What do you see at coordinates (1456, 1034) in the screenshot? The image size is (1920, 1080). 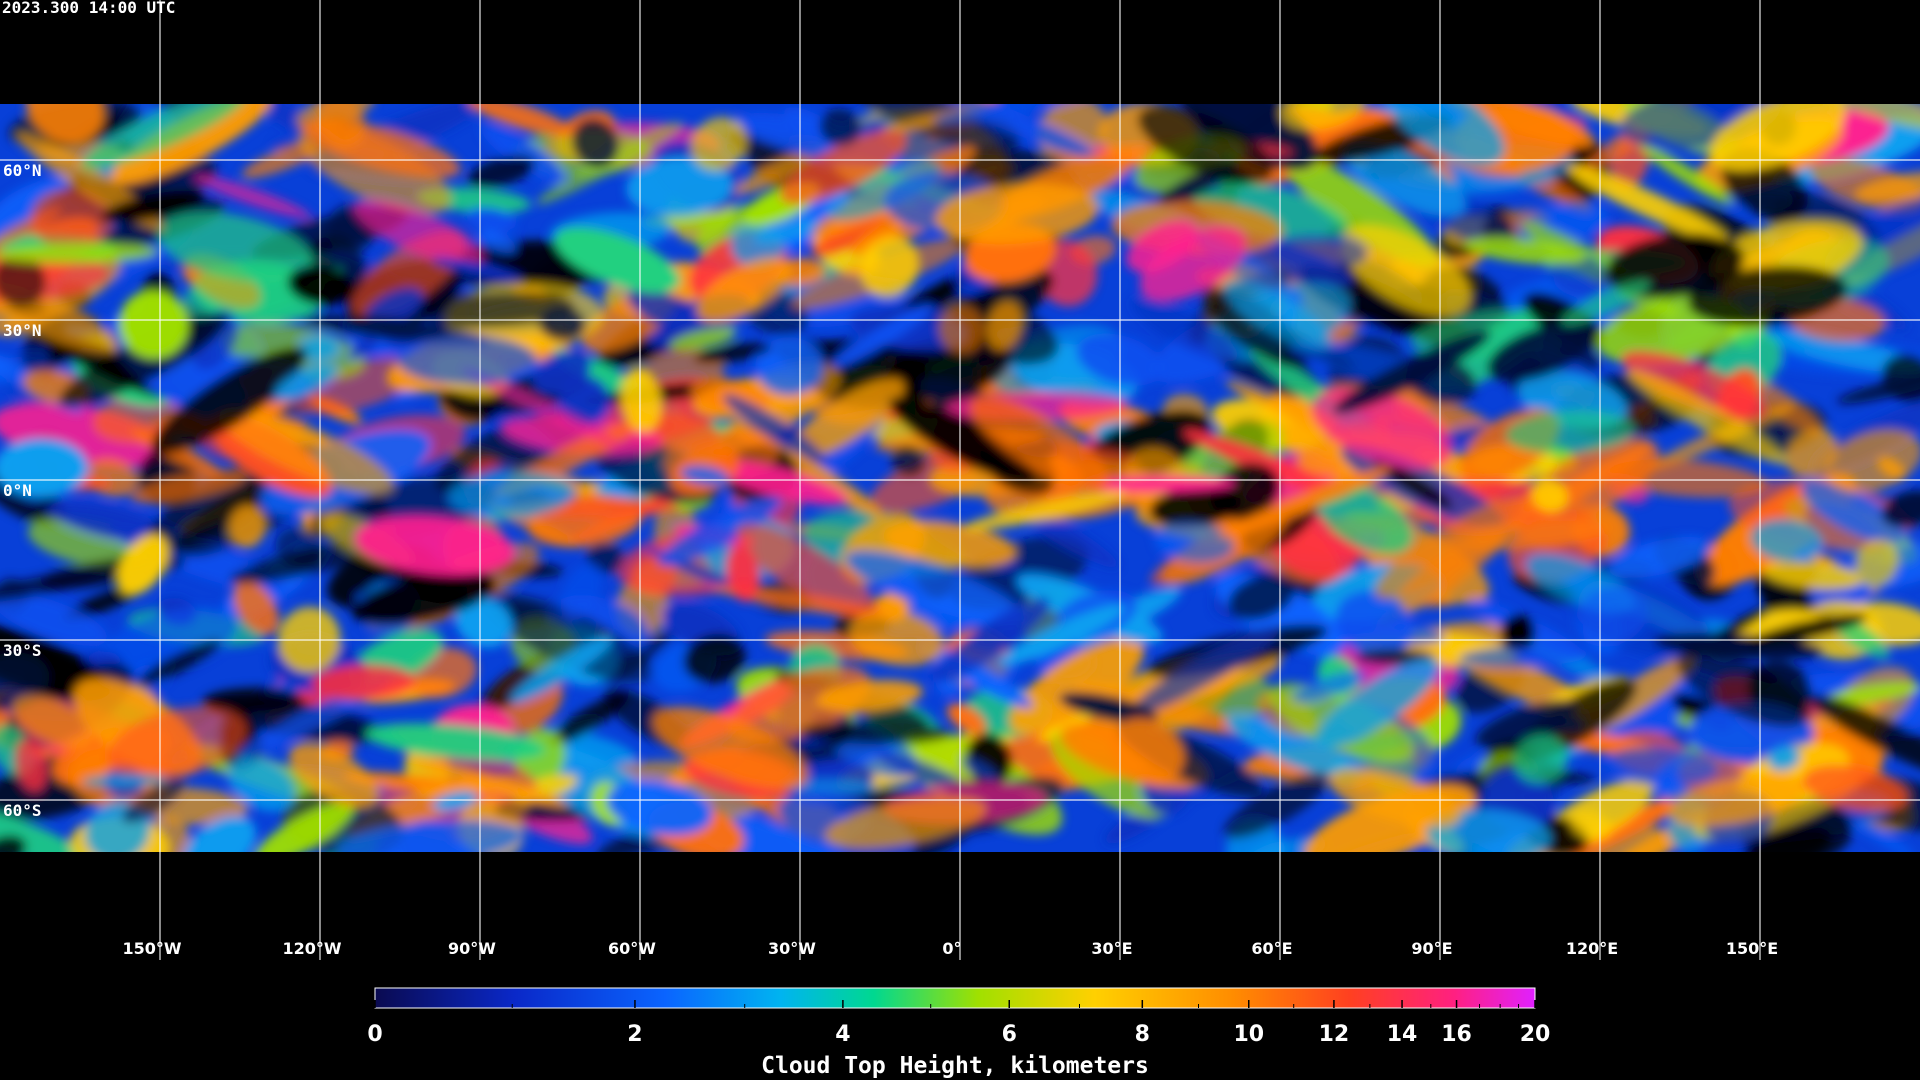 I see `colorbar-tick-label: 16` at bounding box center [1456, 1034].